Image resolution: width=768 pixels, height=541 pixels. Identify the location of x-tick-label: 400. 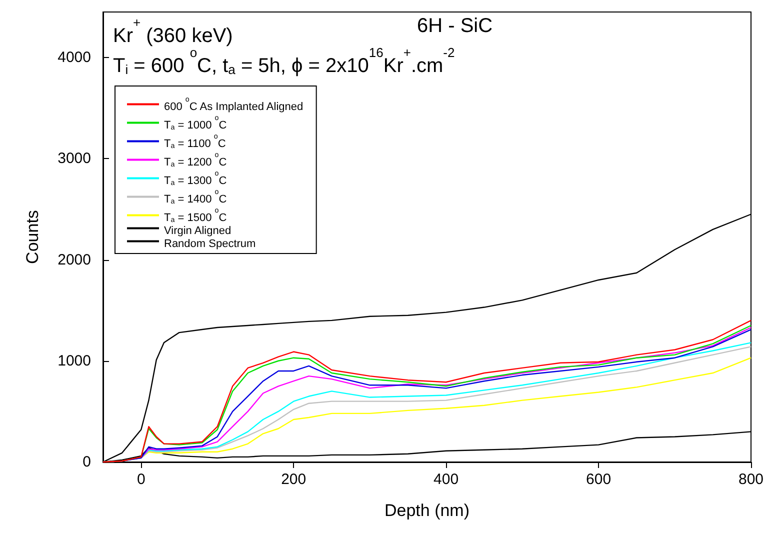
(446, 479).